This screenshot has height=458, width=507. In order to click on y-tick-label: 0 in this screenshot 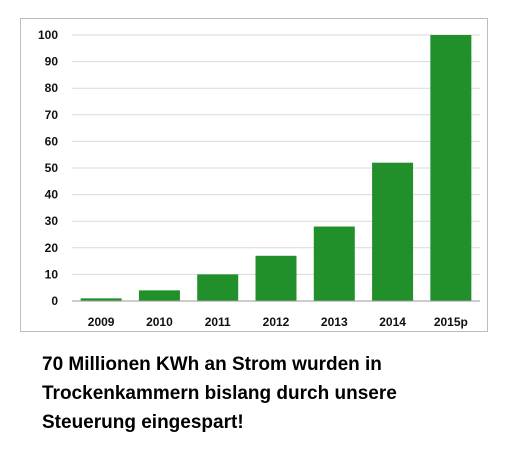, I will do `click(54, 301)`.